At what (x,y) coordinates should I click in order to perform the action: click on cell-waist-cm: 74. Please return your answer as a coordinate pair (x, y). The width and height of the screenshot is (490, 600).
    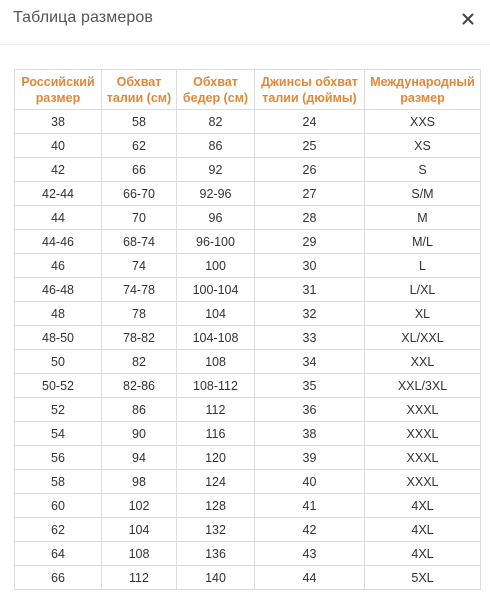
    Looking at the image, I should click on (139, 265).